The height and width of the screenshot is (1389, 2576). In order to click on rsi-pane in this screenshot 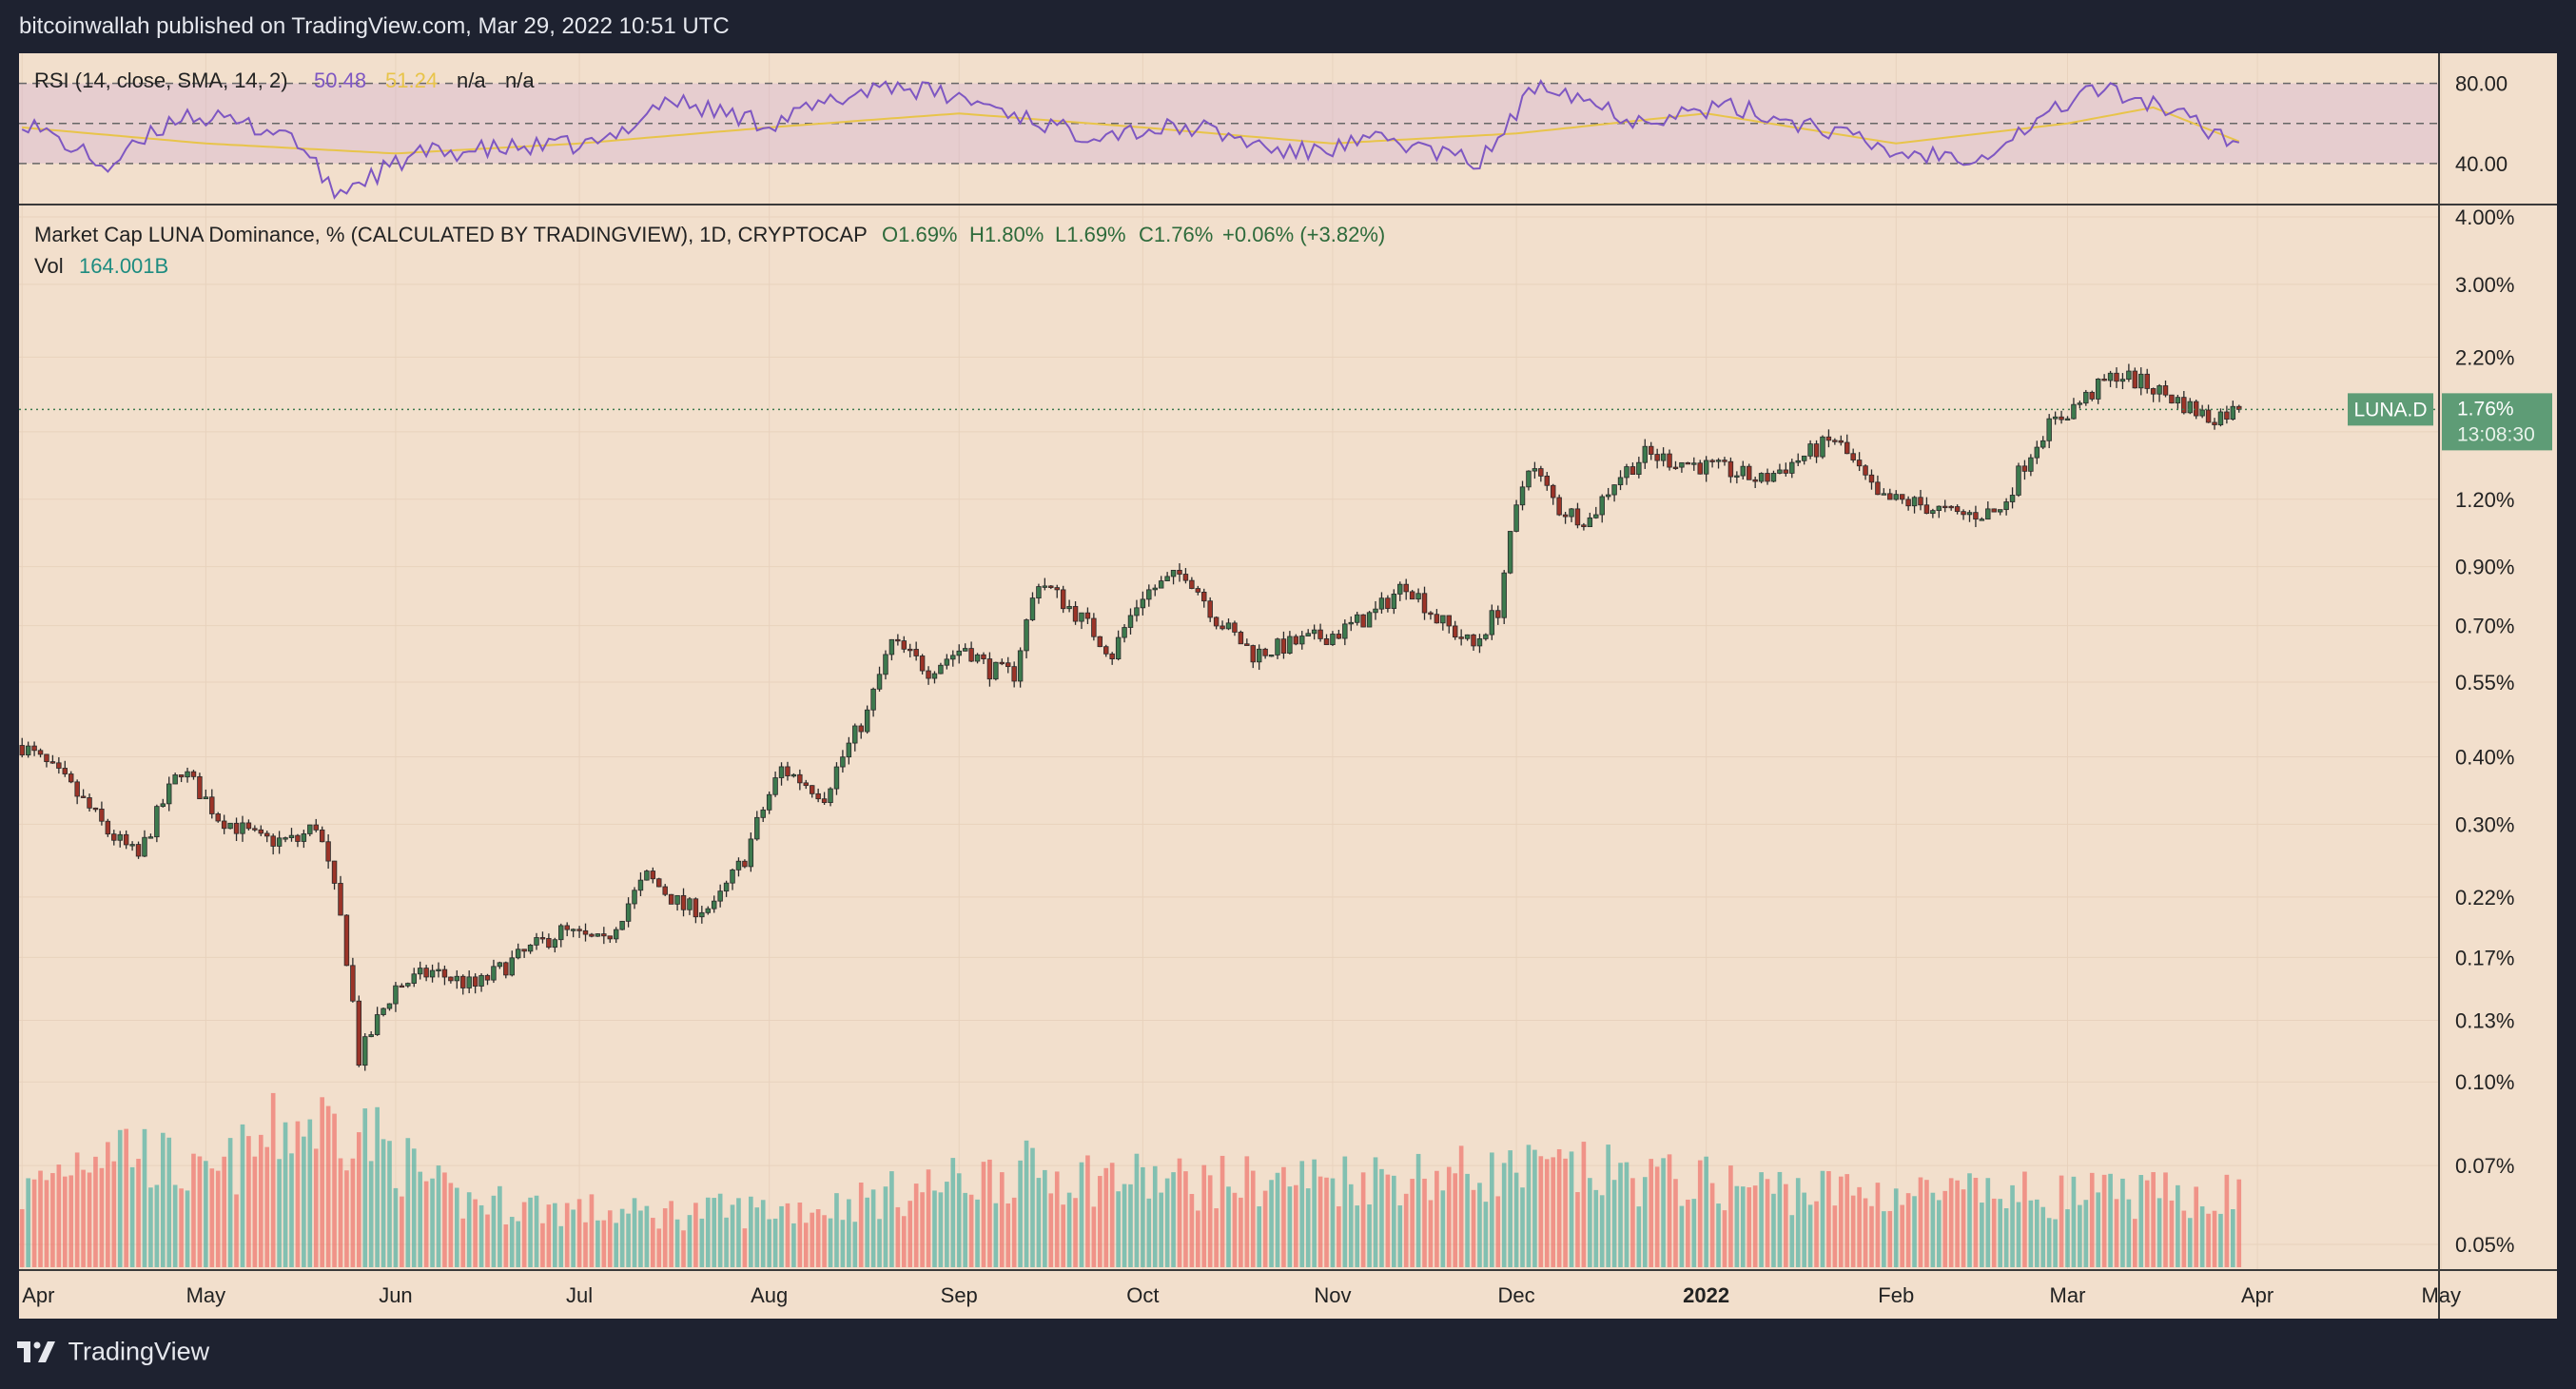, I will do `click(1228, 128)`.